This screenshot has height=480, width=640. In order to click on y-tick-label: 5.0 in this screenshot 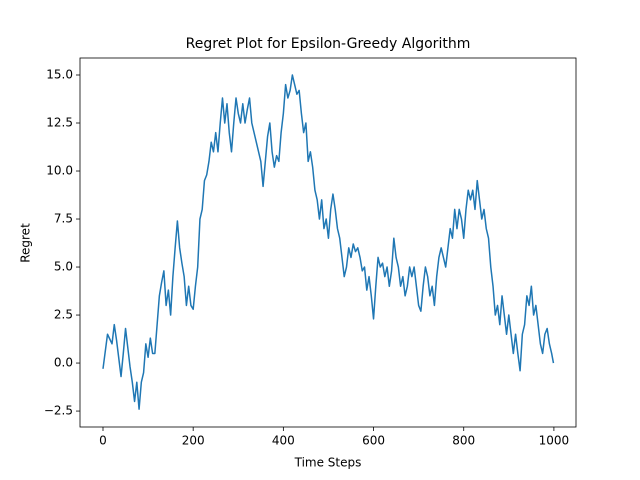, I will do `click(63, 267)`.